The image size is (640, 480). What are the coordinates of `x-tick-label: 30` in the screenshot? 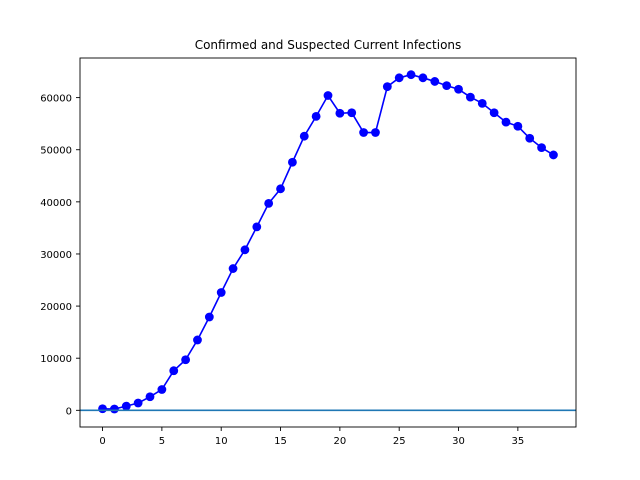 It's located at (458, 441).